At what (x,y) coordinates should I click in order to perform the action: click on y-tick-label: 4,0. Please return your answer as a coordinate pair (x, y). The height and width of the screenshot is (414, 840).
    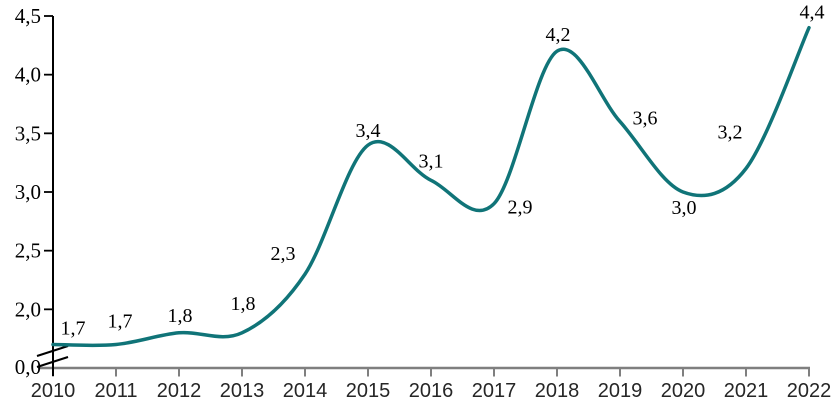
    Looking at the image, I should click on (28, 75).